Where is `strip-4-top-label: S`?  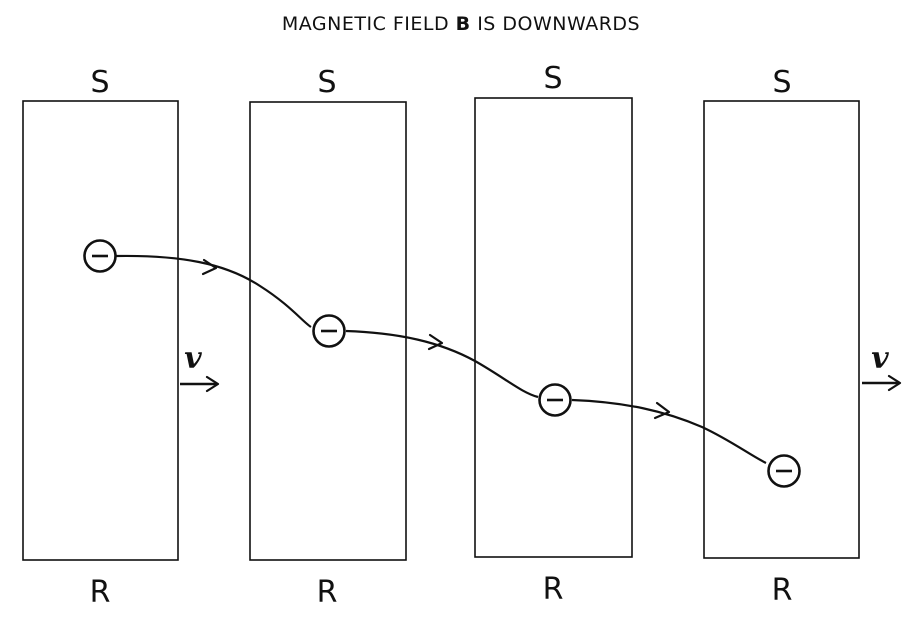 strip-4-top-label: S is located at coordinates (781, 82).